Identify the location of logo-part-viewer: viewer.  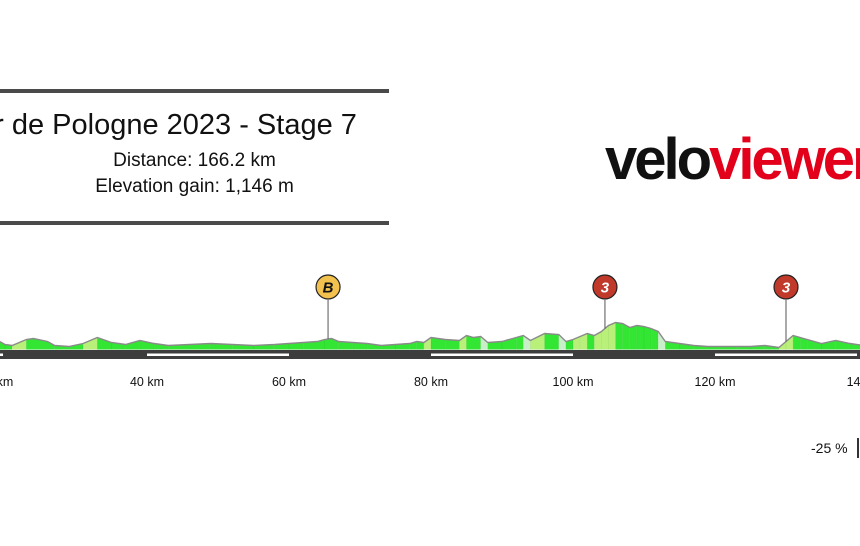
(784, 159).